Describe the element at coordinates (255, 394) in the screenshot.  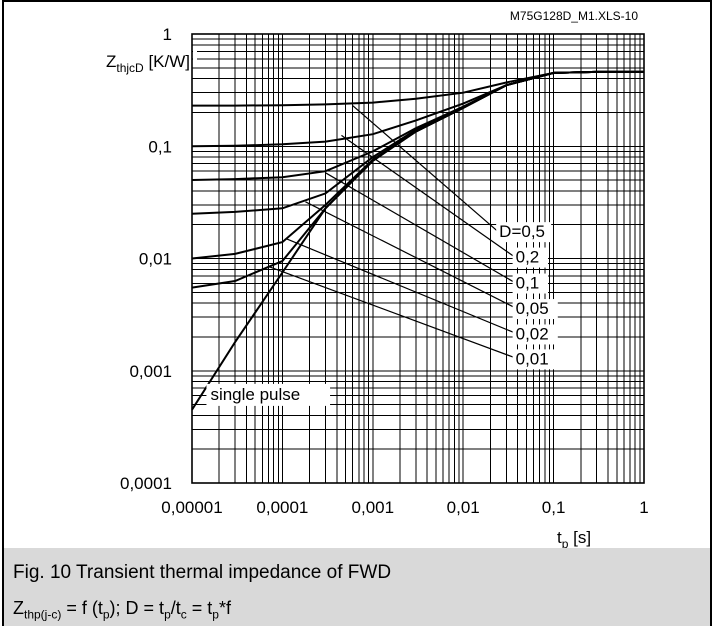
I see `pulse-label: single pulse` at that location.